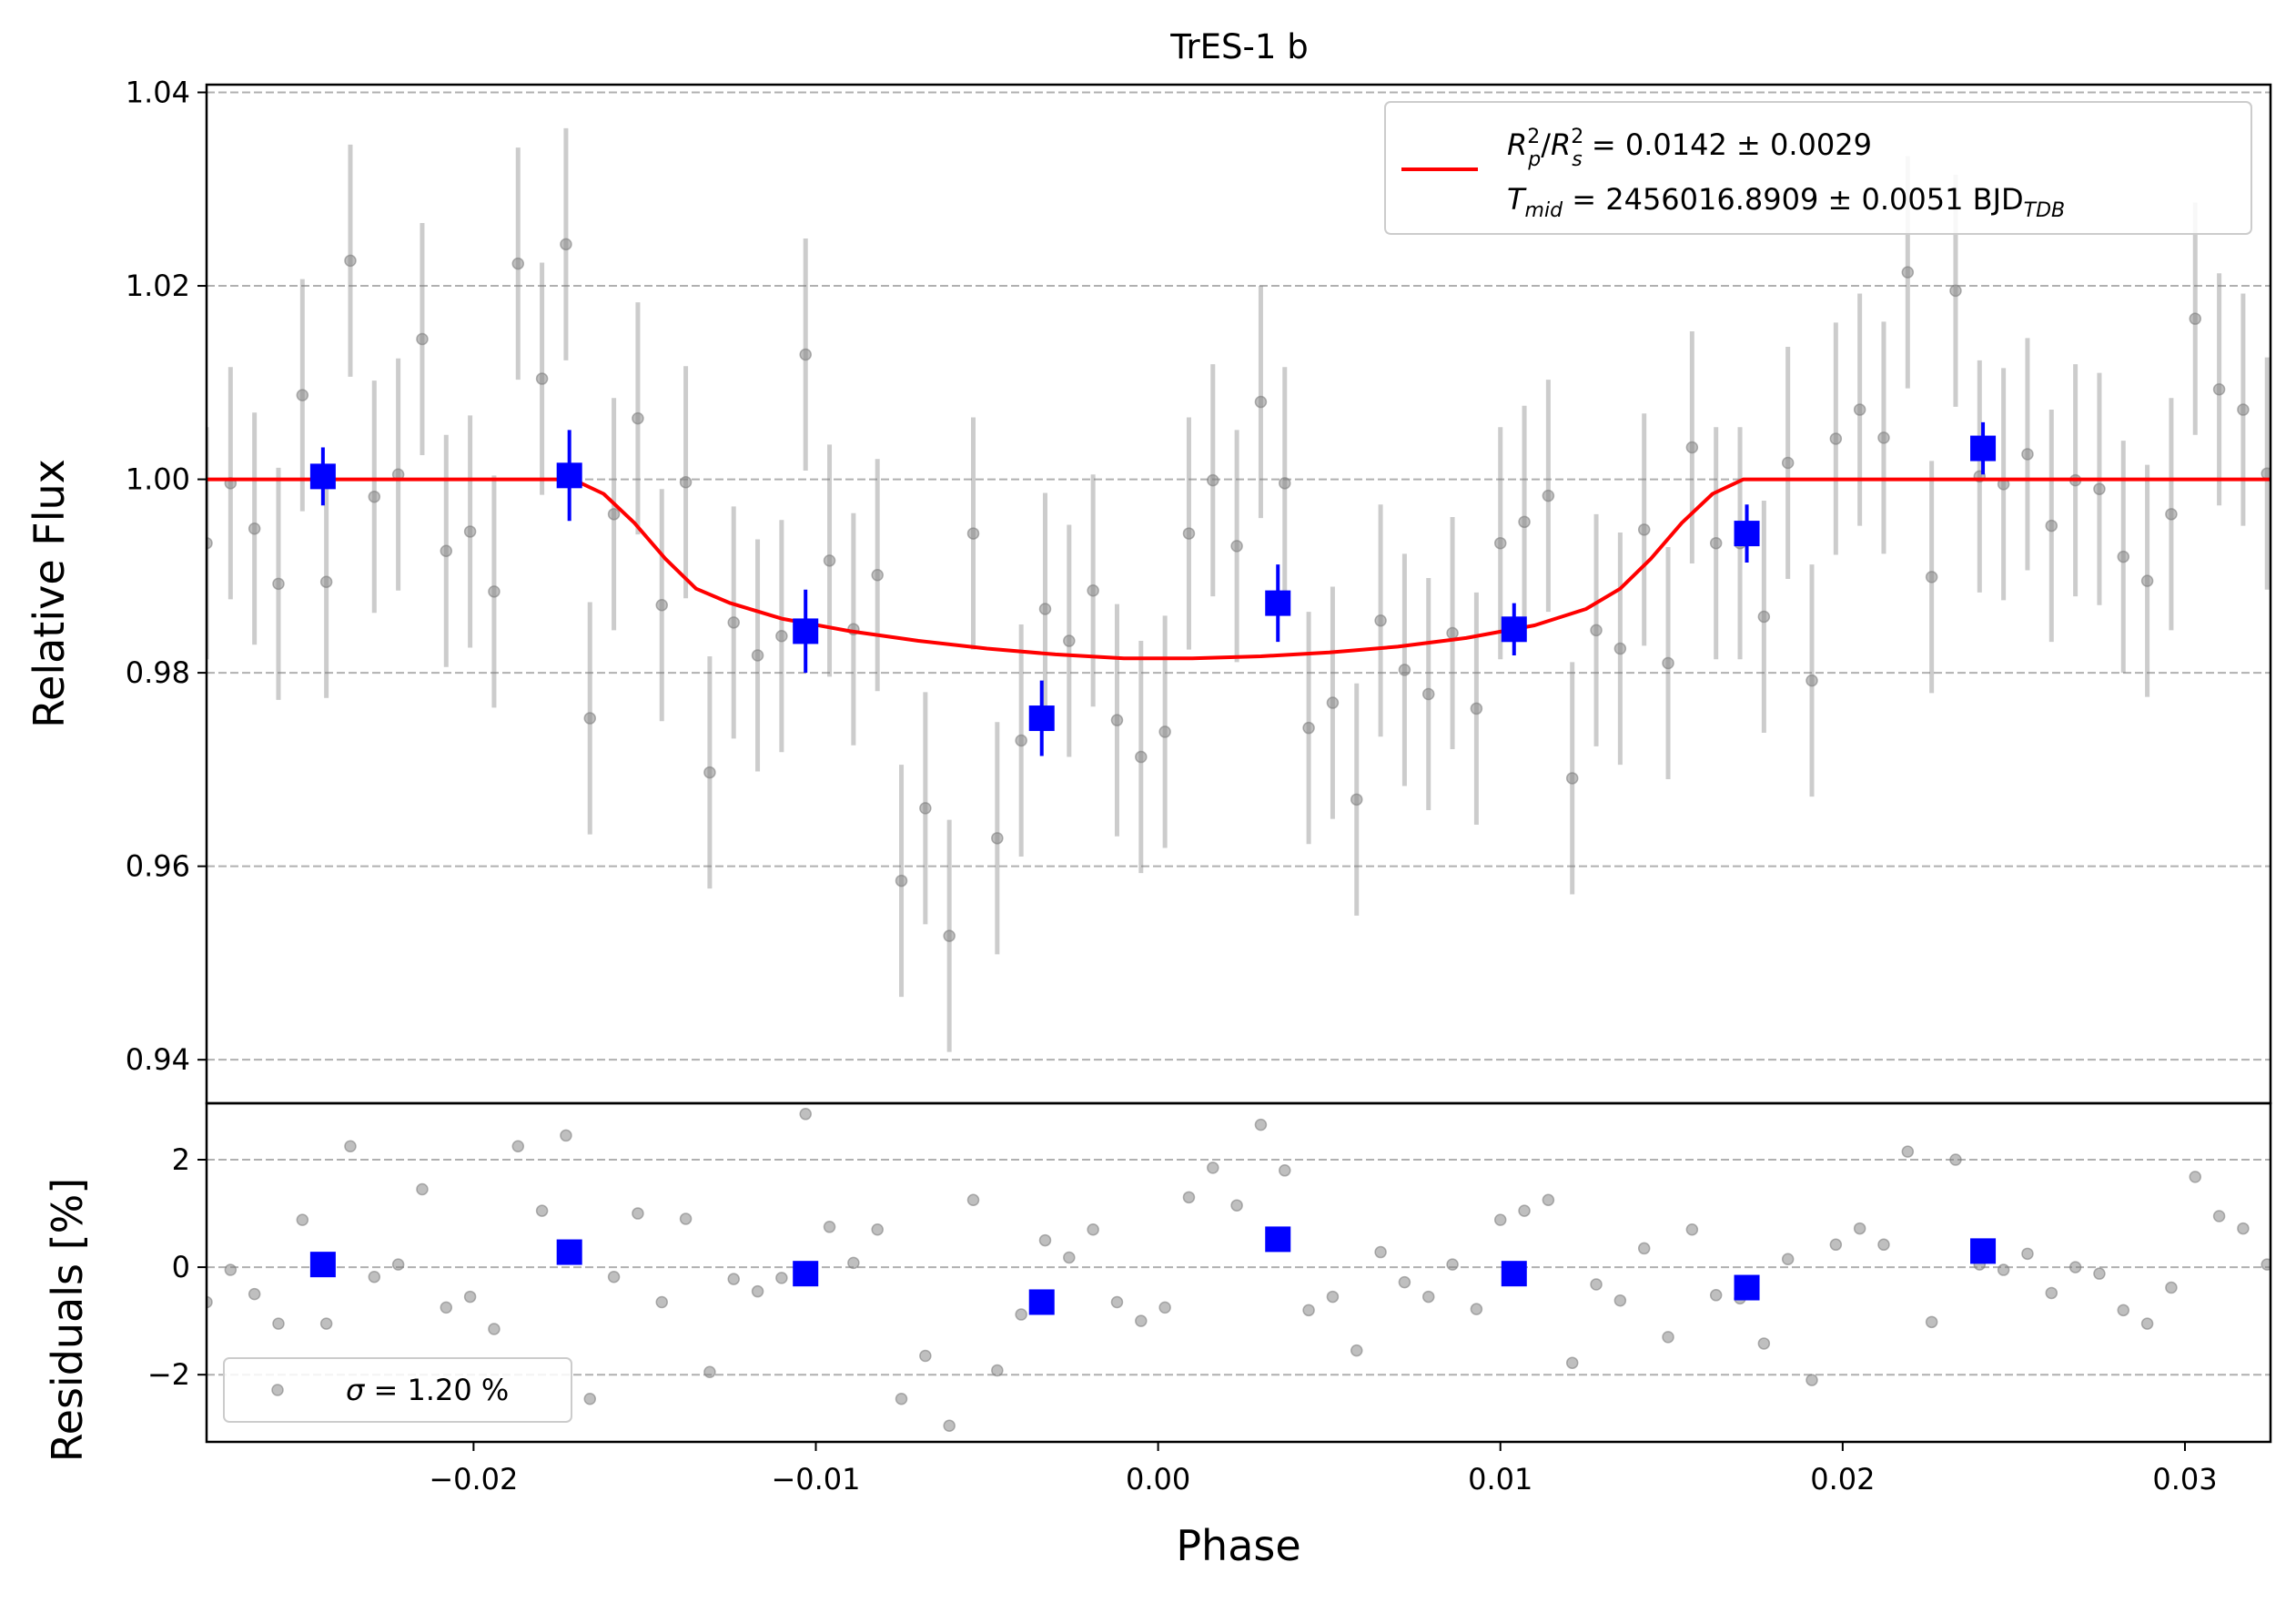 The image size is (2296, 1603). Describe the element at coordinates (1239, 46) in the screenshot. I see `chart-title: TrES-1 b` at that location.